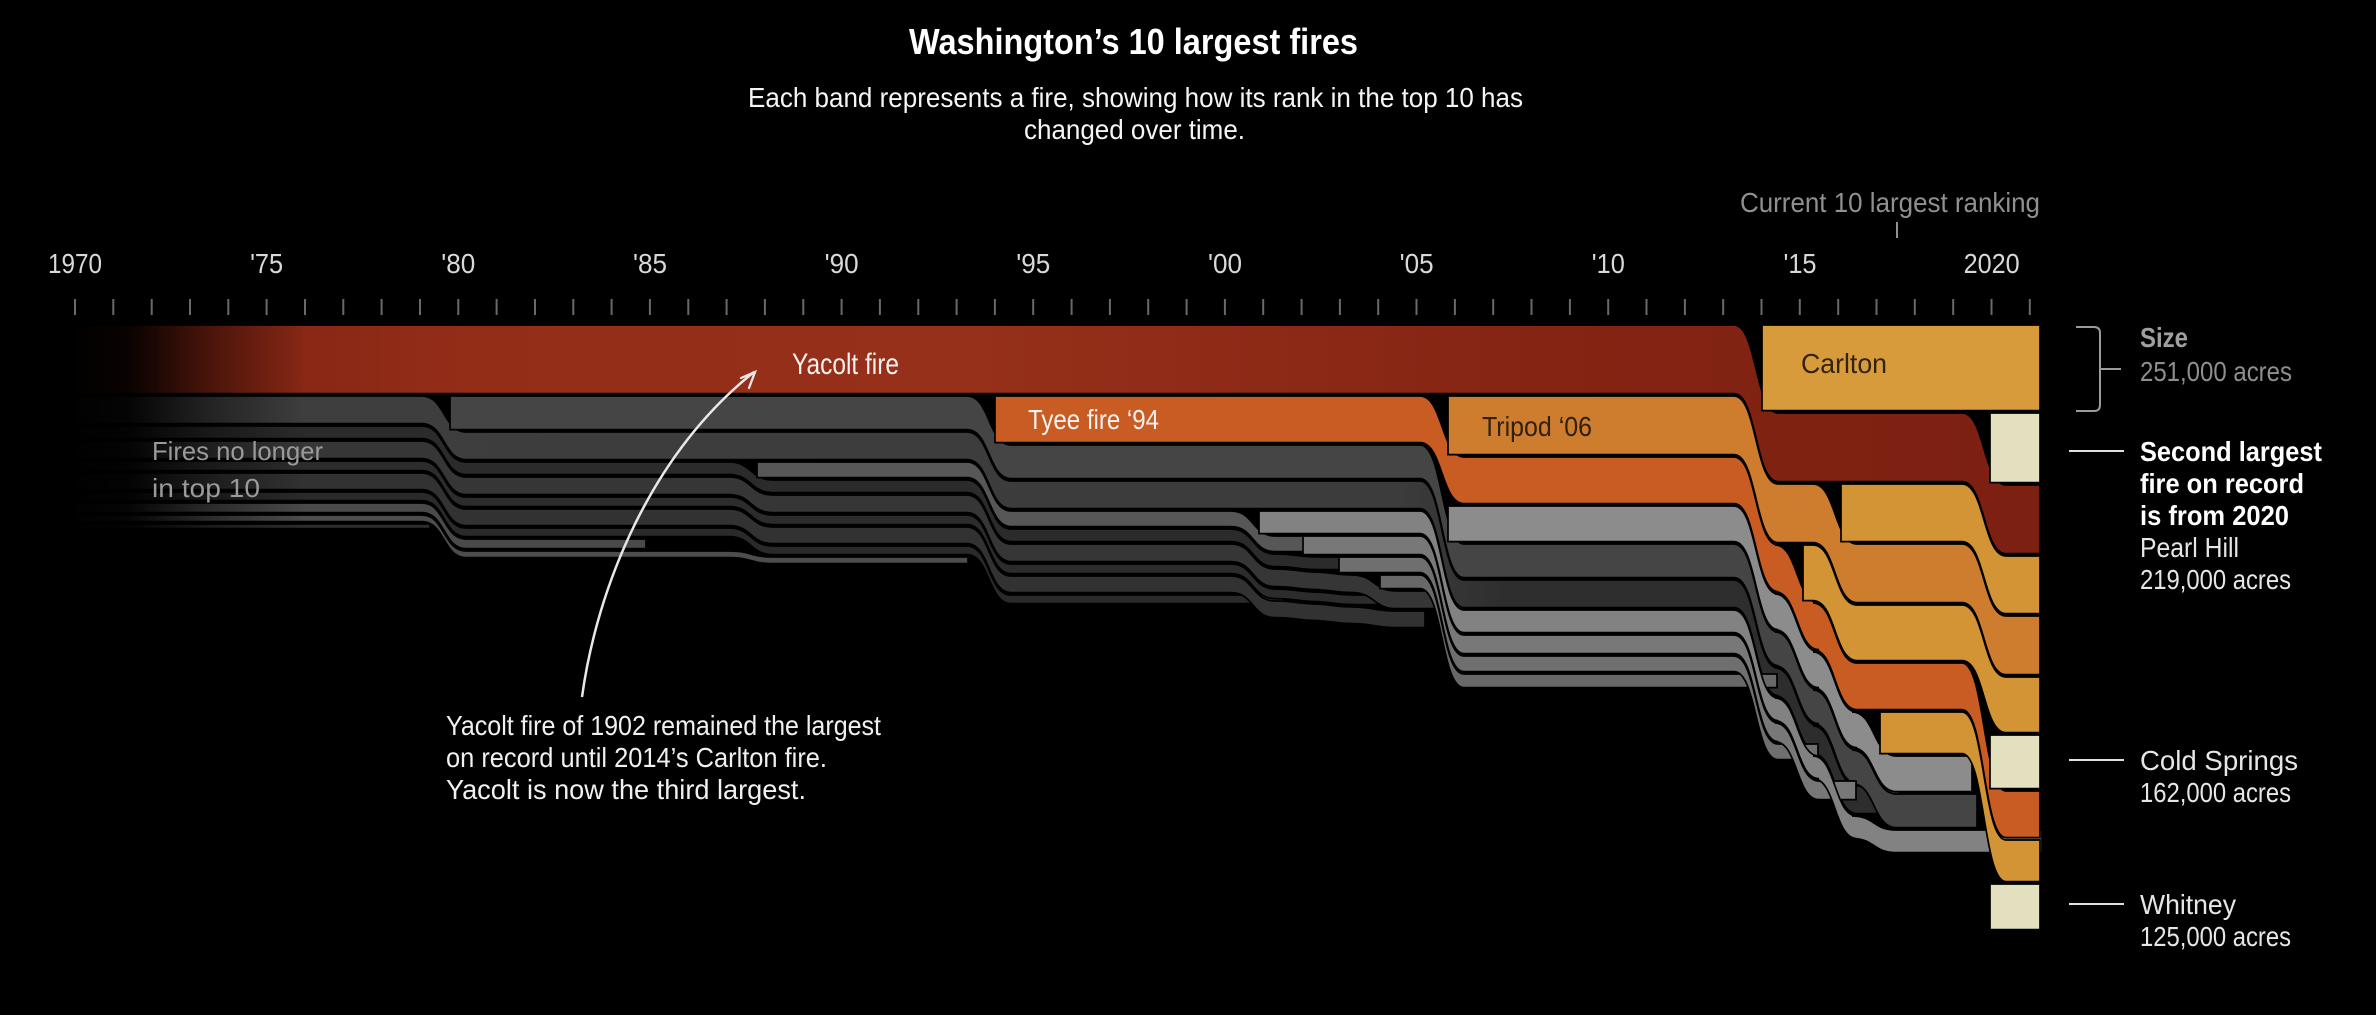  What do you see at coordinates (2188, 904) in the screenshot?
I see `svg-text: Whitney` at bounding box center [2188, 904].